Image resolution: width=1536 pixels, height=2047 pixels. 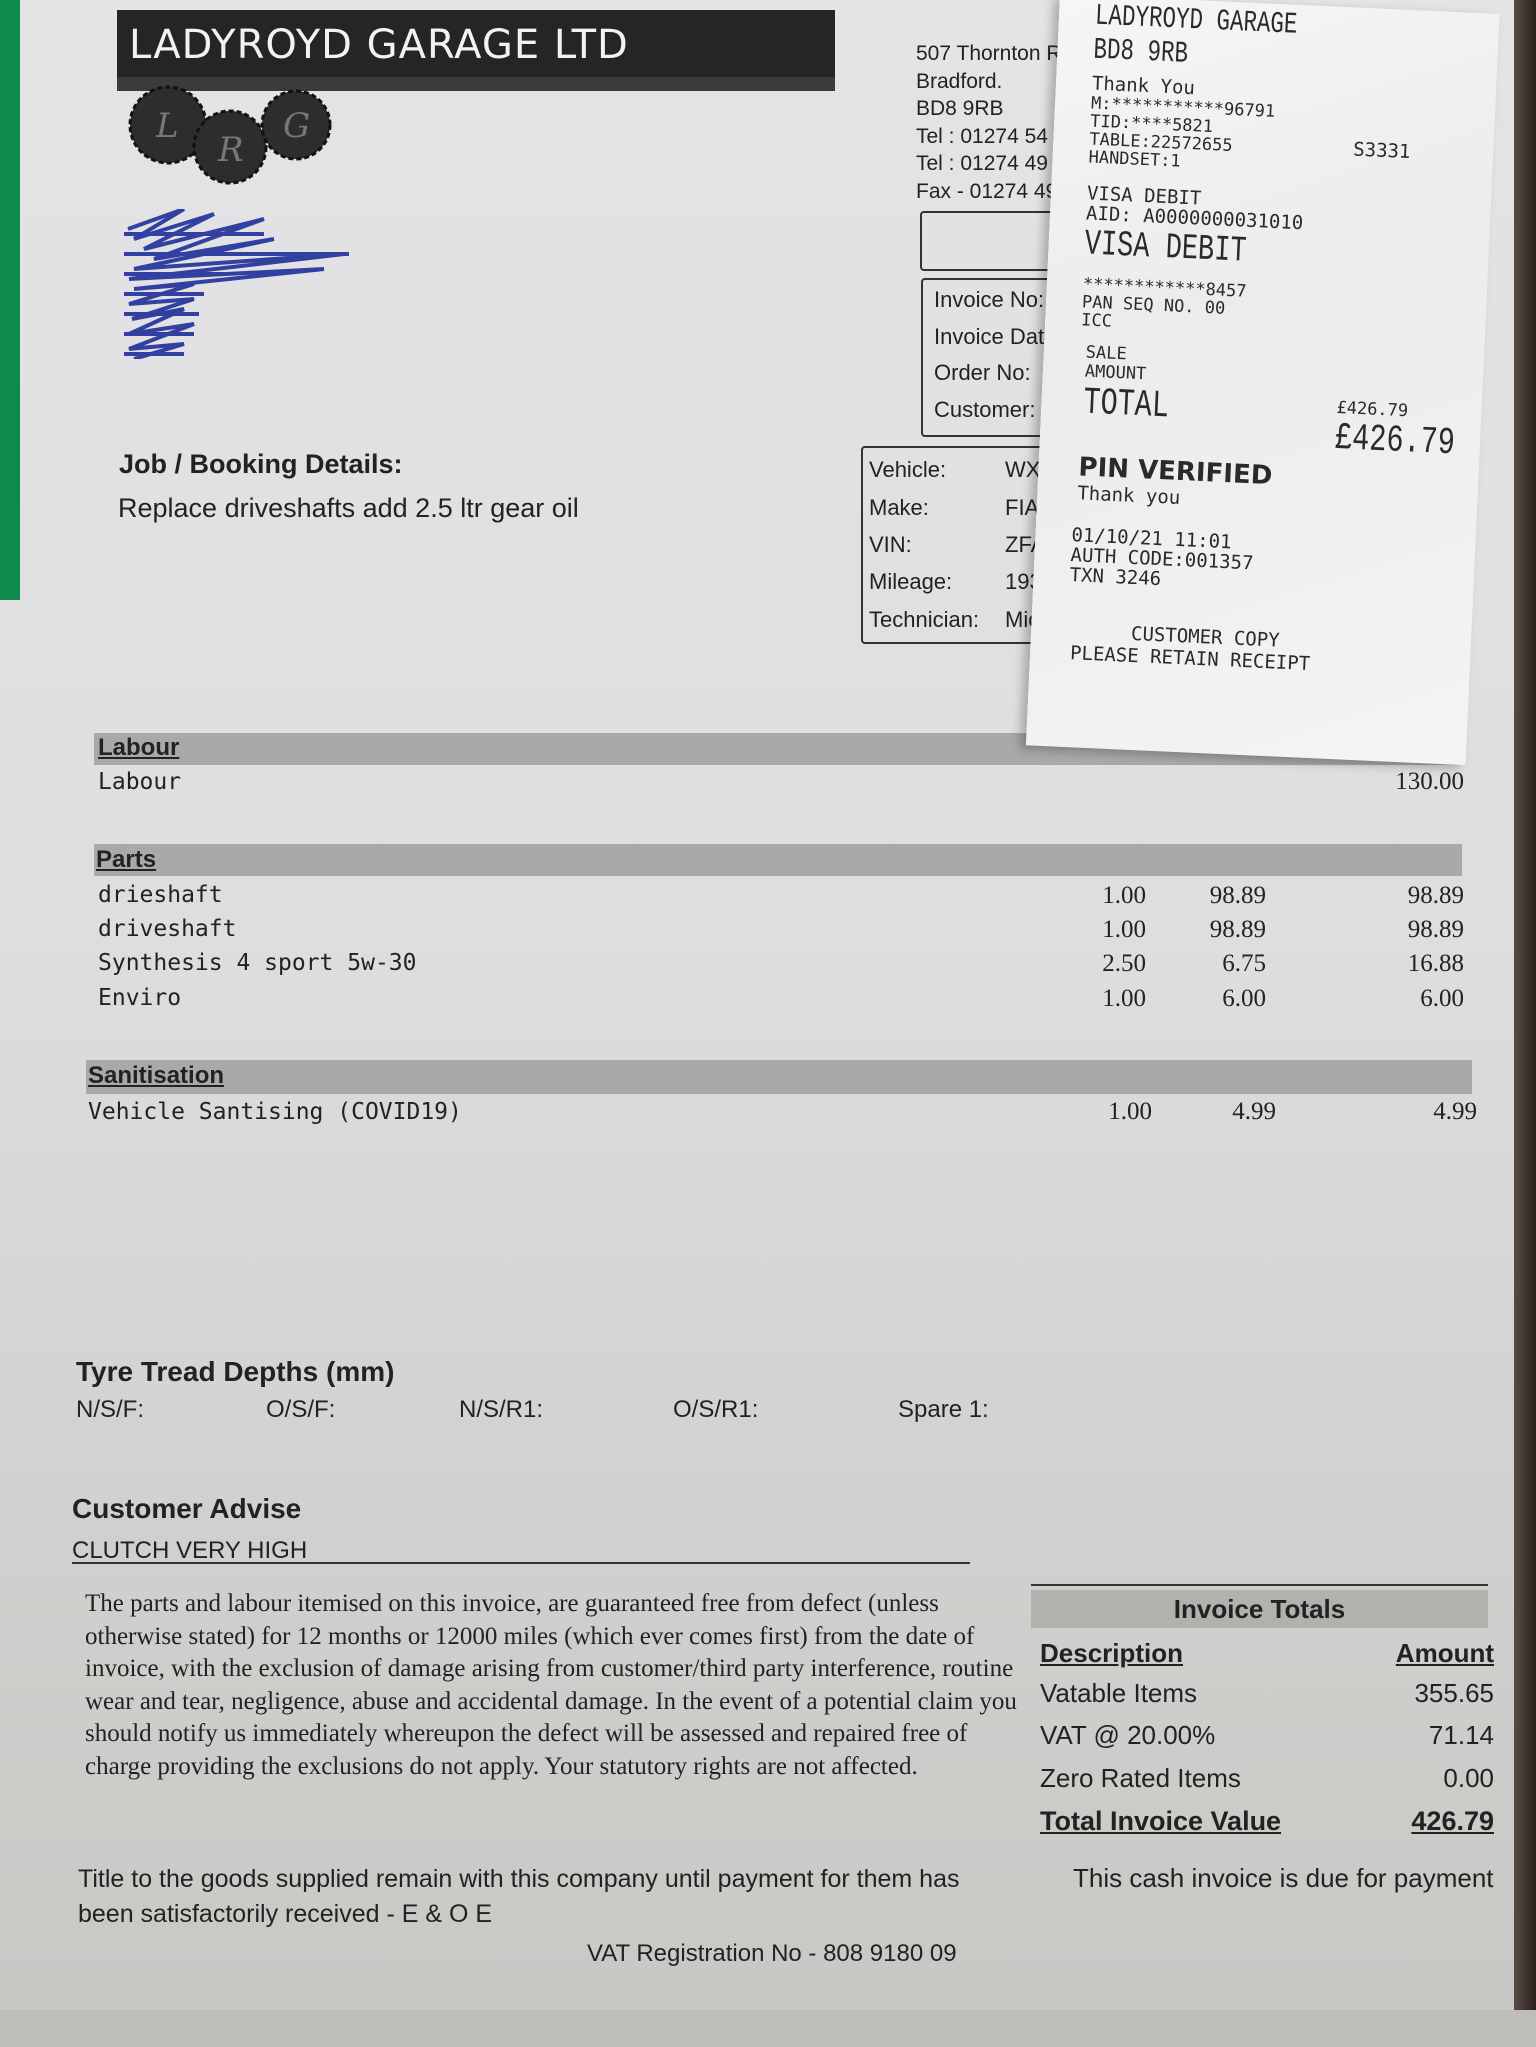 I want to click on part-desc: Enviro, so click(x=140, y=998).